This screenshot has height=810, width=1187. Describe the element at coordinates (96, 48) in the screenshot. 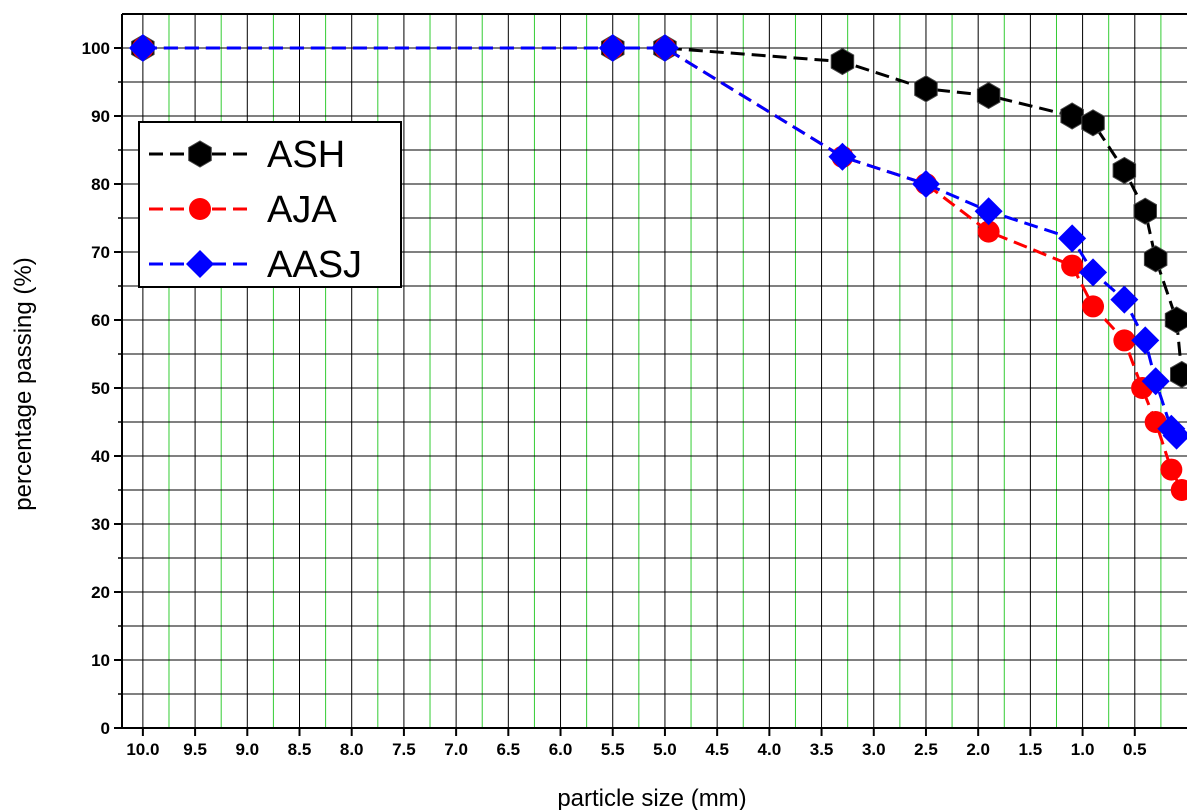

I see `y-tick-label: 100` at that location.